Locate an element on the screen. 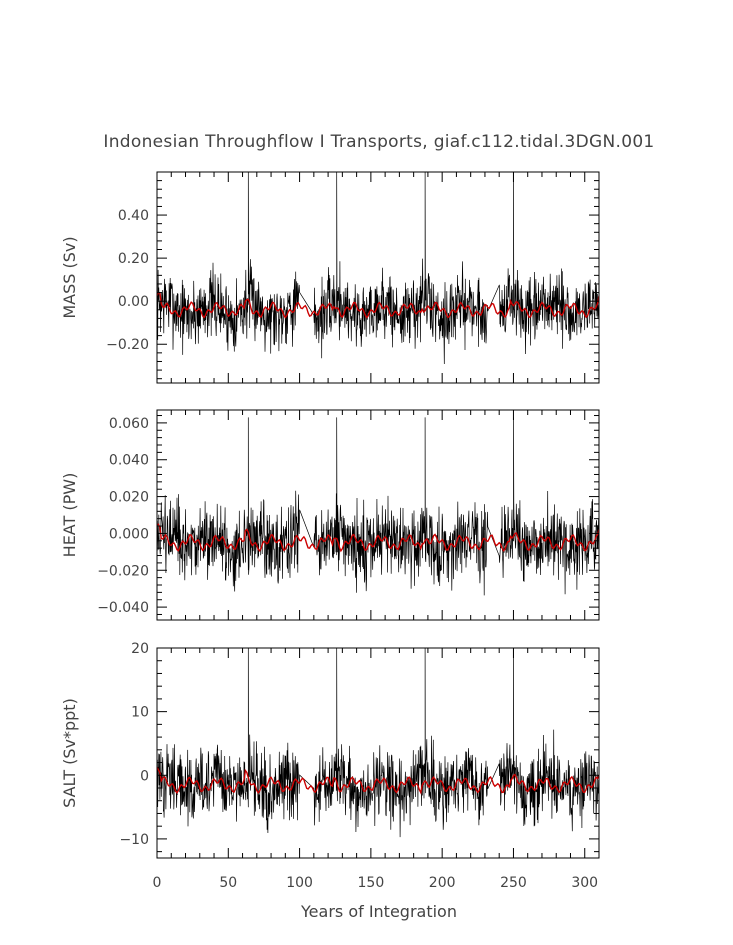 The image size is (733, 945). y-tick-label: 10 is located at coordinates (140, 713).